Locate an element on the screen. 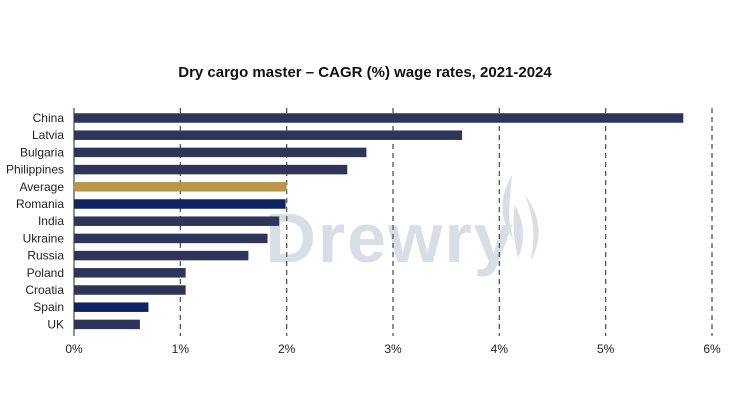 The height and width of the screenshot is (420, 730). drewry-watermark: Drewry is located at coordinates (402, 226).